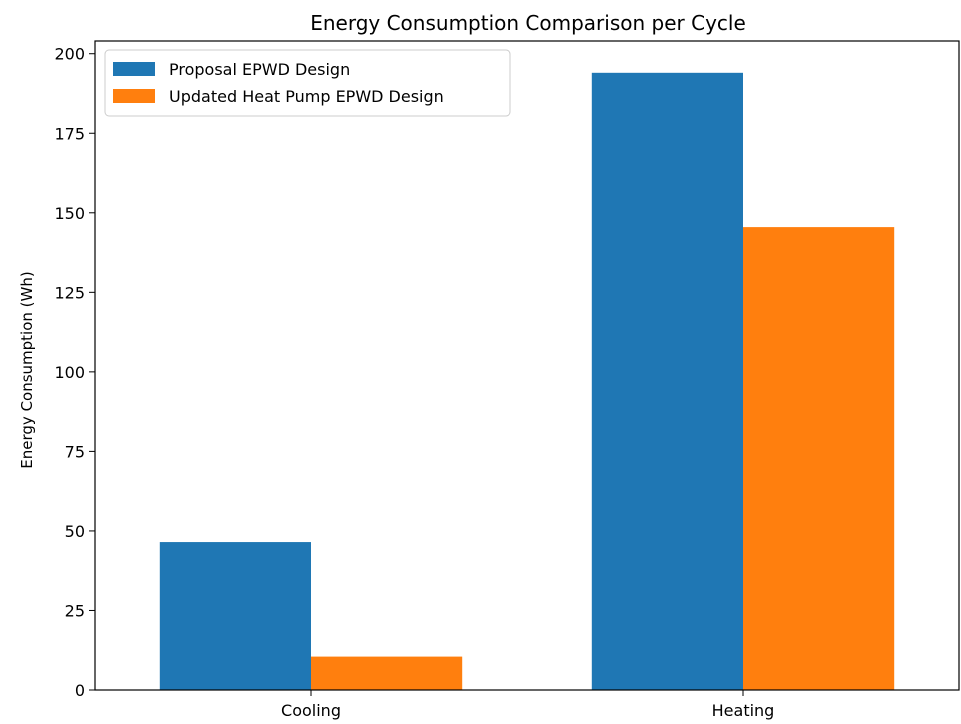  What do you see at coordinates (69, 213) in the screenshot?
I see `y-tick-label: 150` at bounding box center [69, 213].